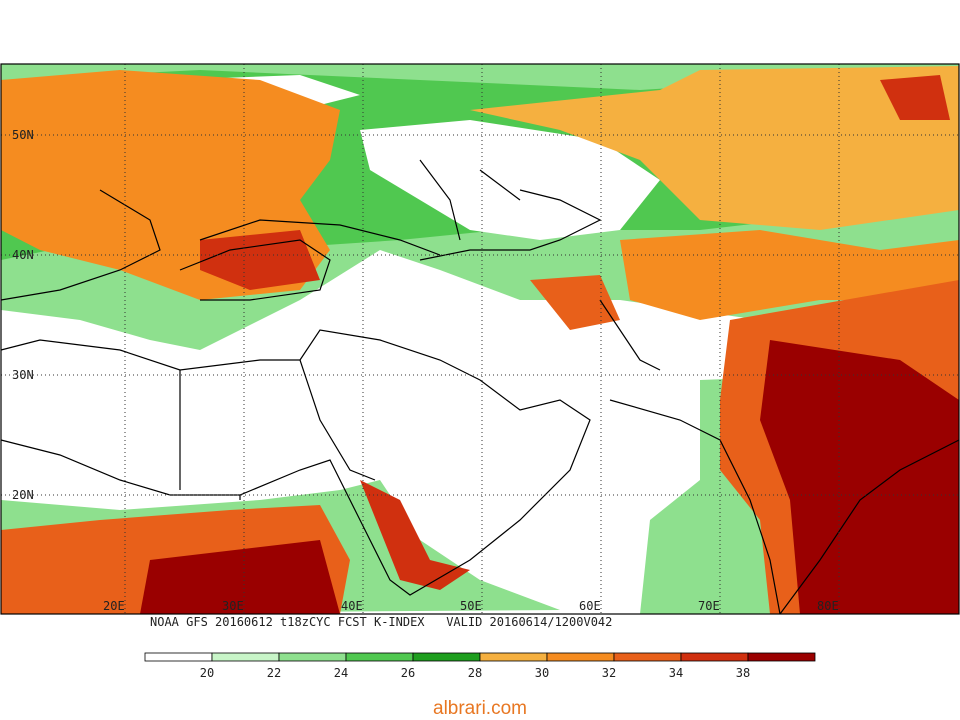 The width and height of the screenshot is (960, 720). I want to click on footer-link: albrari.com, so click(480, 708).